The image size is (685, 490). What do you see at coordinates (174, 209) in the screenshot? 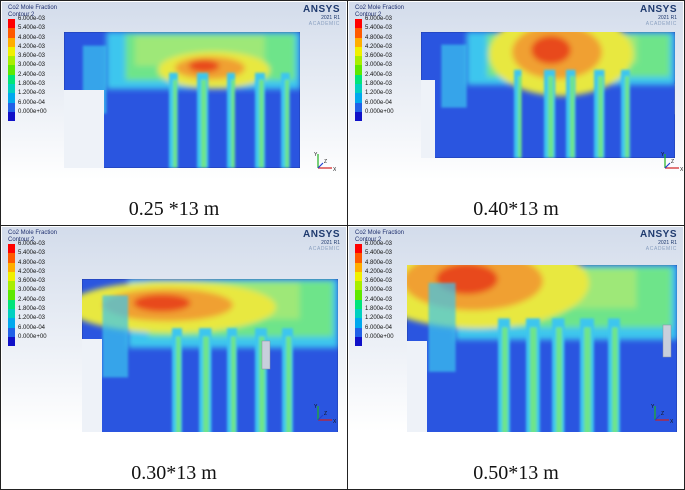
I see `panel-caption: 0.25 *13 m` at bounding box center [174, 209].